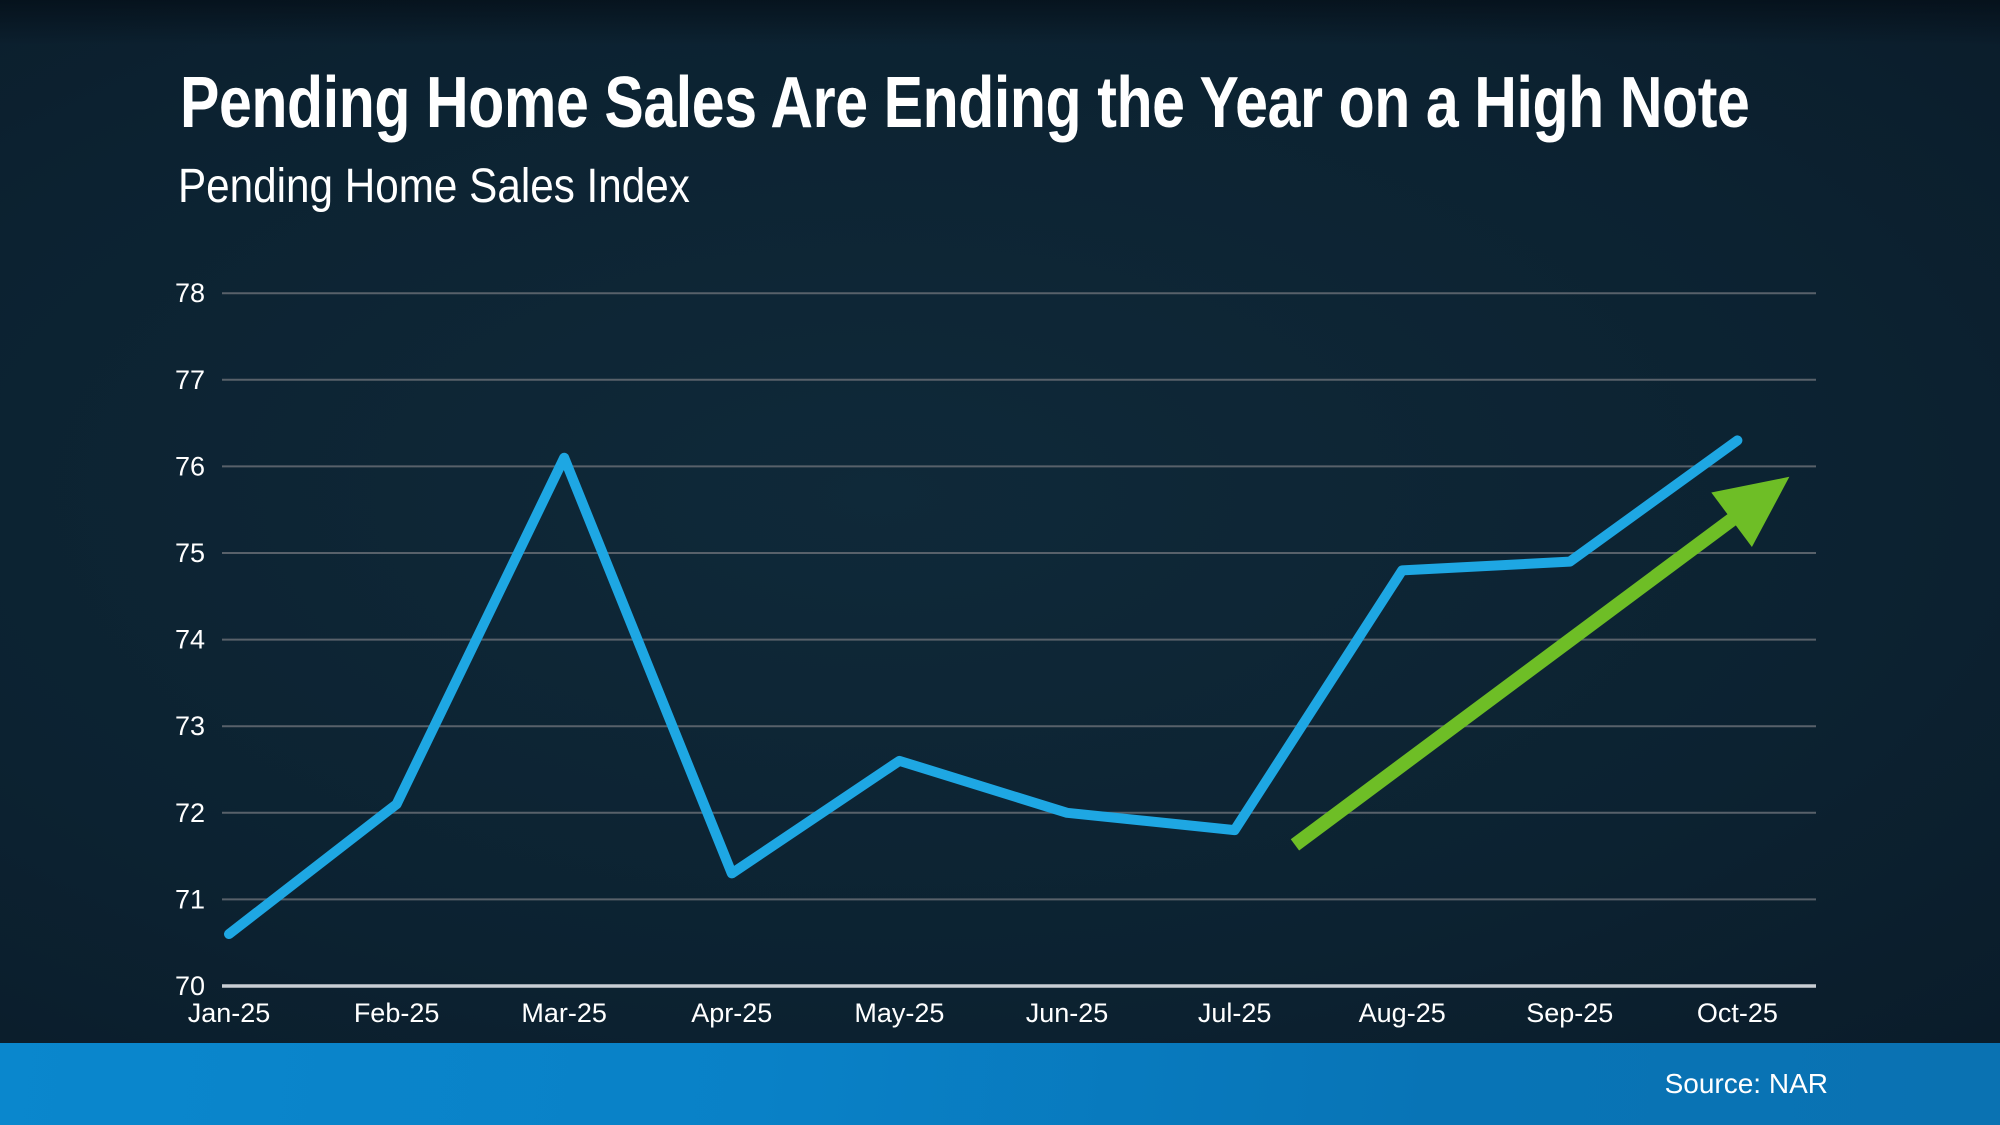 Image resolution: width=2000 pixels, height=1125 pixels. I want to click on source-label: Source: NAR, so click(1746, 1083).